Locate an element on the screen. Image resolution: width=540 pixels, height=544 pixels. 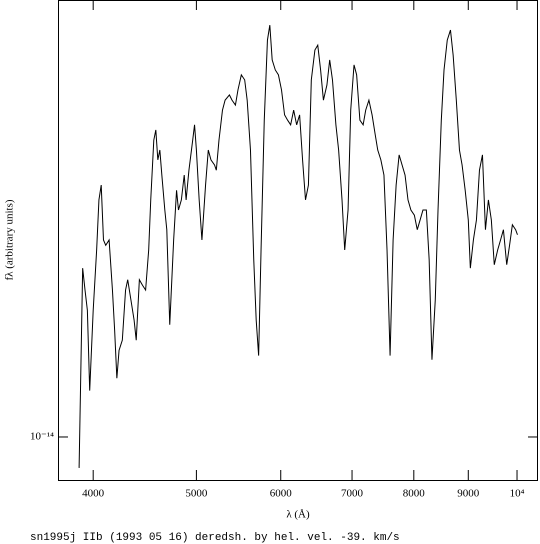
y-tick-label: 10⁻¹⁴ is located at coordinates (42, 437).